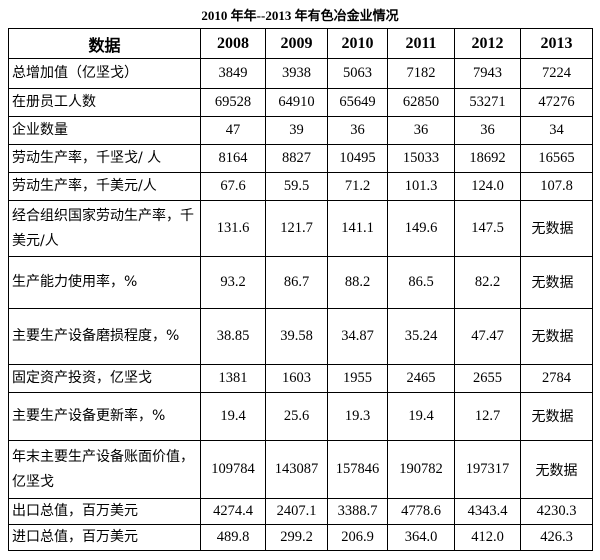 This screenshot has width=600, height=560. I want to click on cell: 62850, so click(421, 102).